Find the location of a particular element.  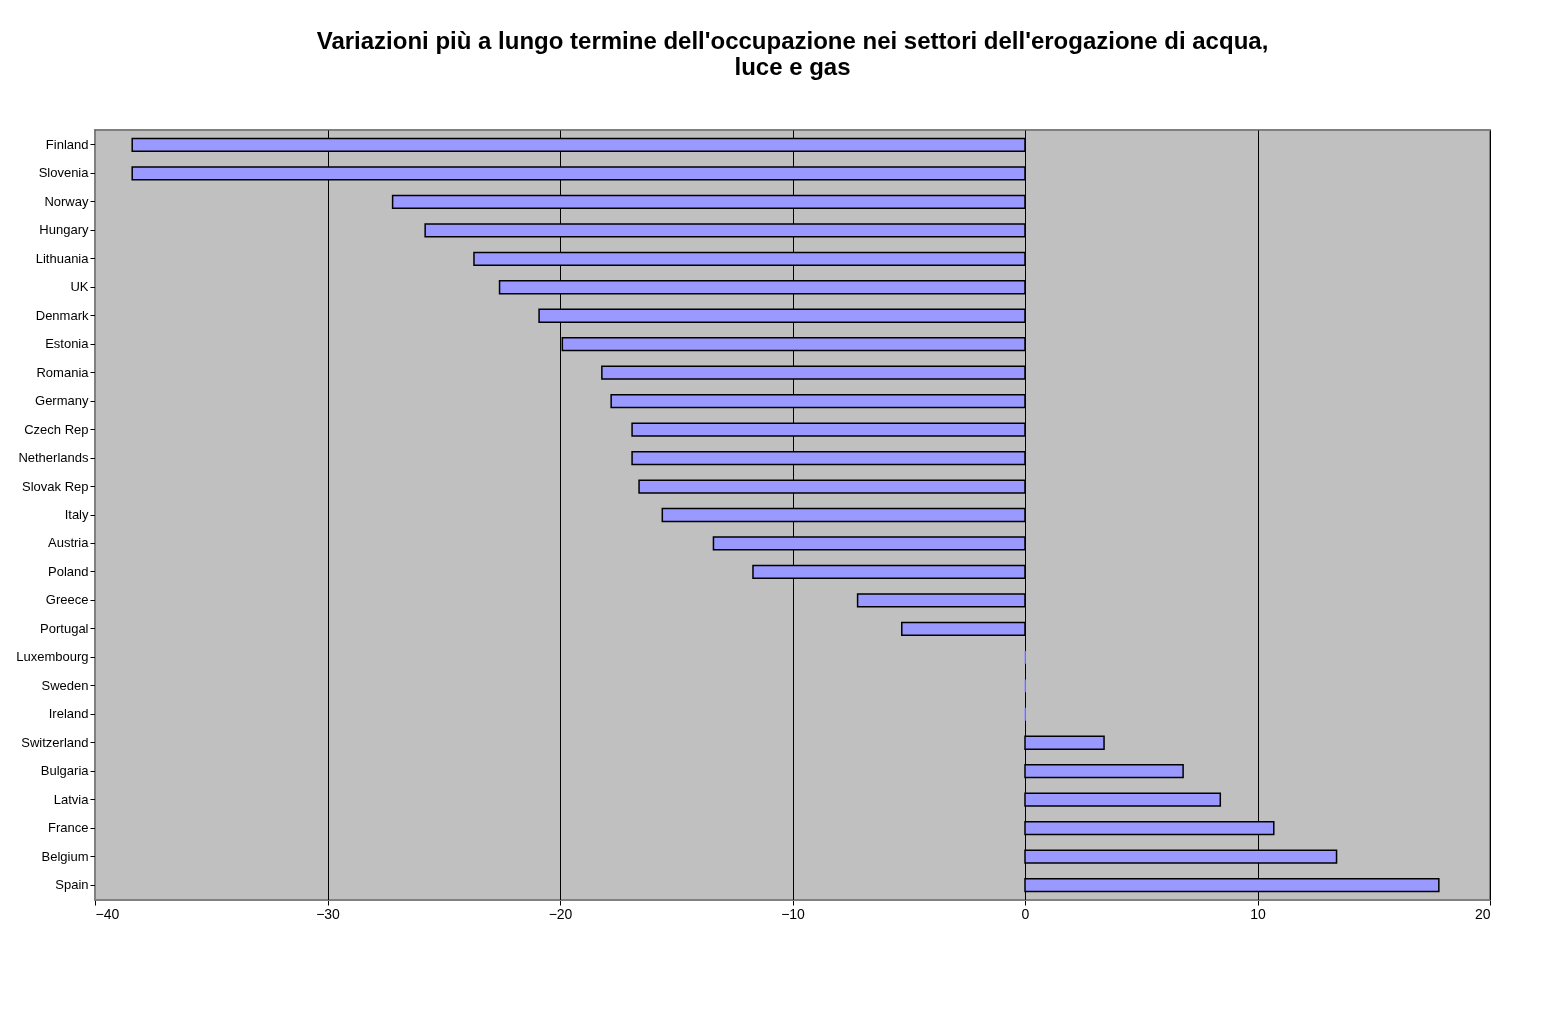

y-tick-label: Belgium is located at coordinates (65, 856).